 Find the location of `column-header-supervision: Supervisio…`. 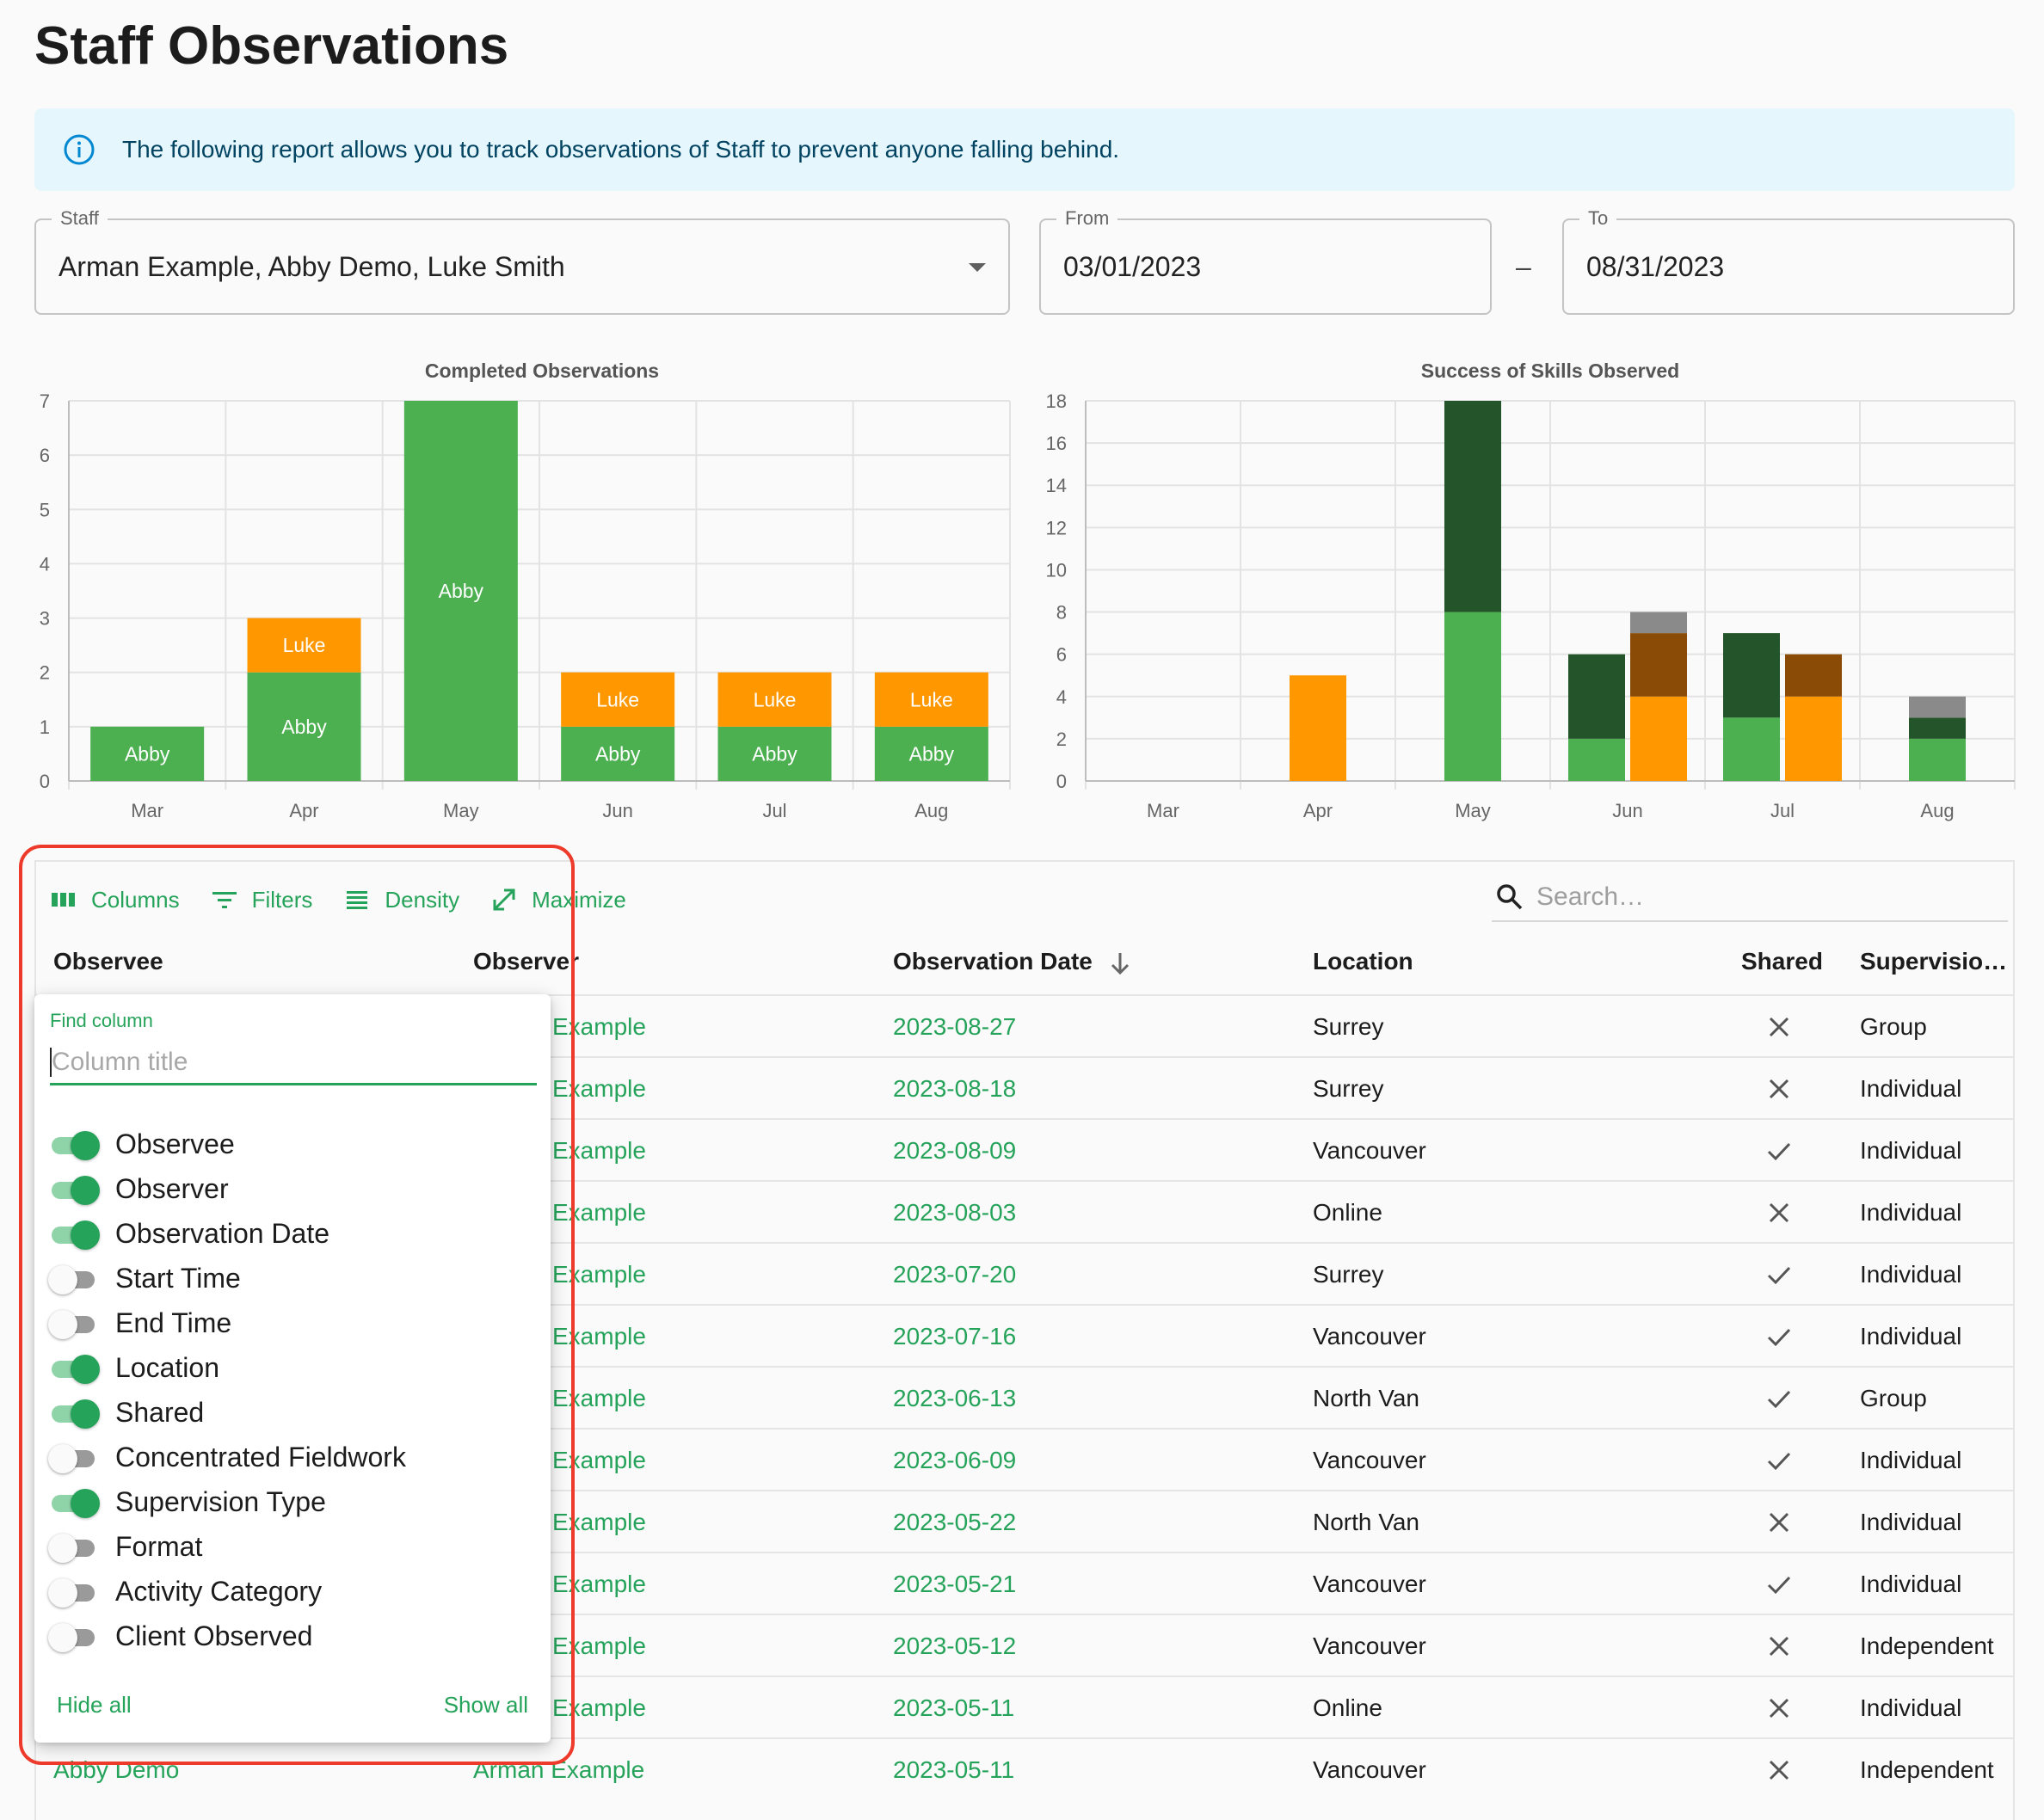

column-header-supervision: Supervisio… is located at coordinates (1934, 961).